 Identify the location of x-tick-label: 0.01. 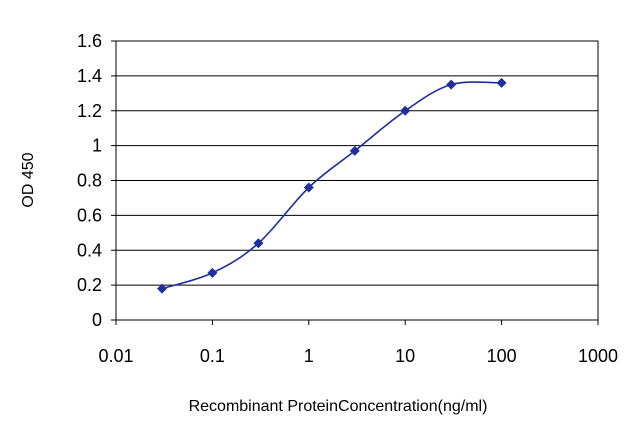
(115, 356).